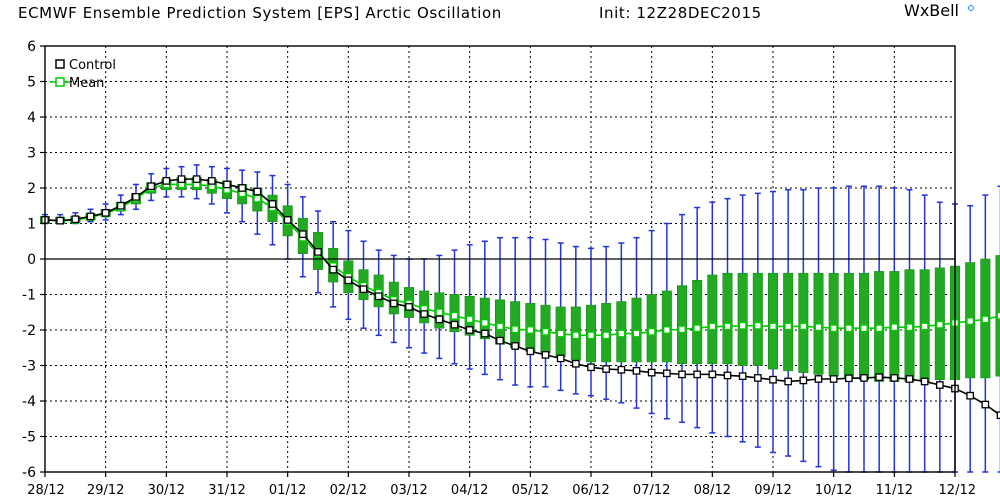 The image size is (1000, 500). What do you see at coordinates (29, 296) in the screenshot?
I see `y-tick-label: -1` at bounding box center [29, 296].